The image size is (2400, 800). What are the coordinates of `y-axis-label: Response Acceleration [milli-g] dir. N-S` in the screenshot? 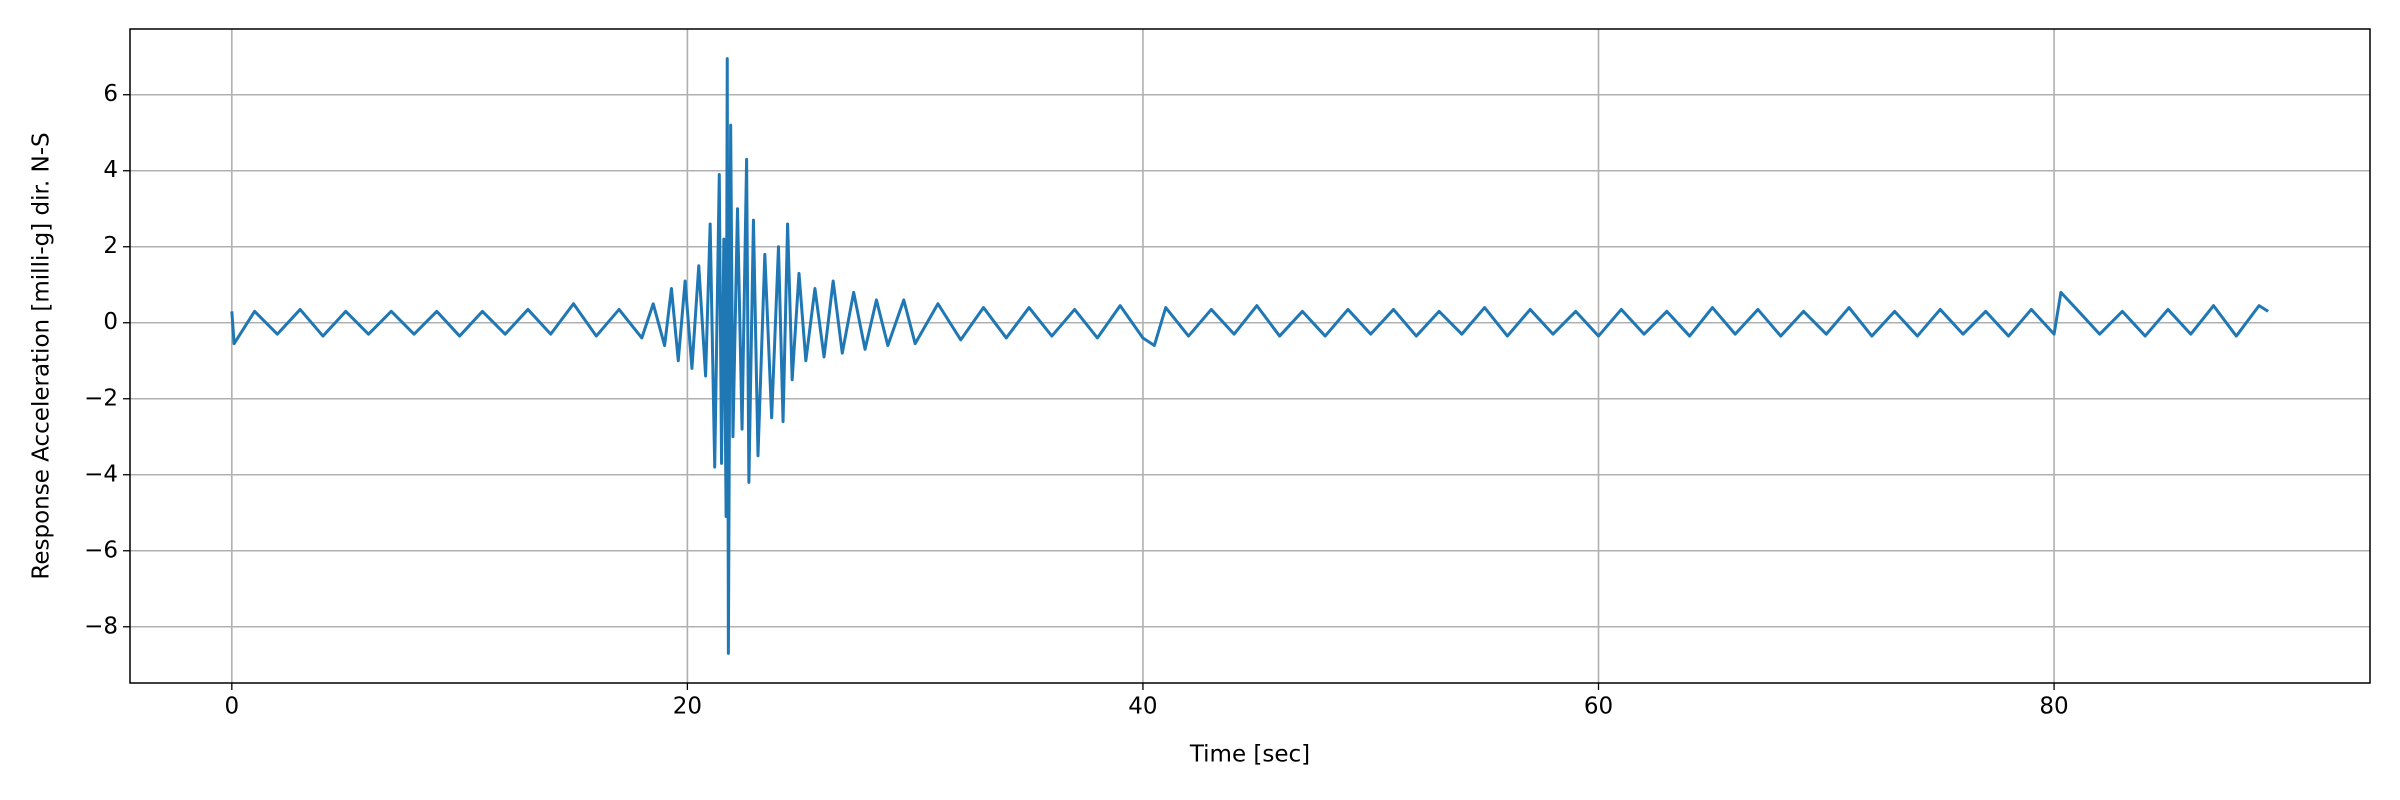 It's located at (42, 355).